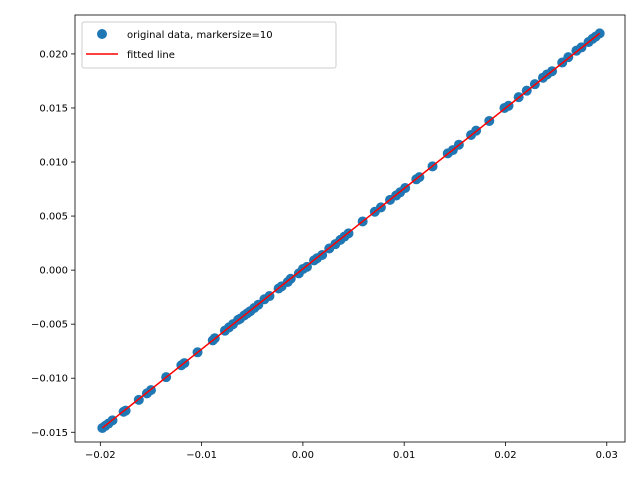 This screenshot has height=480, width=640. What do you see at coordinates (53, 108) in the screenshot?
I see `y-tick-label: 0.015` at bounding box center [53, 108].